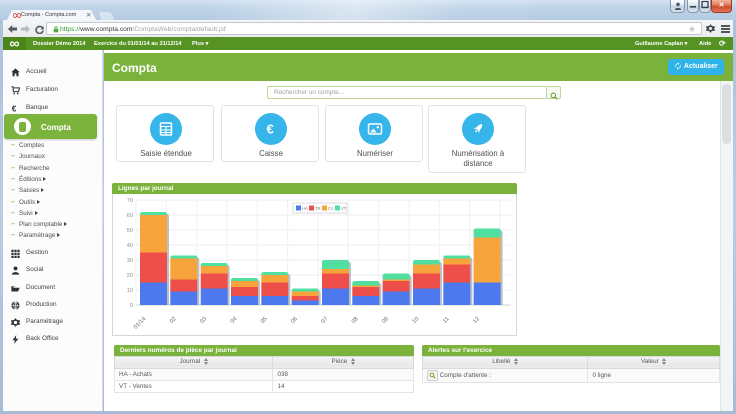 The image size is (736, 414). I want to click on svg-text: 0, so click(131, 306).